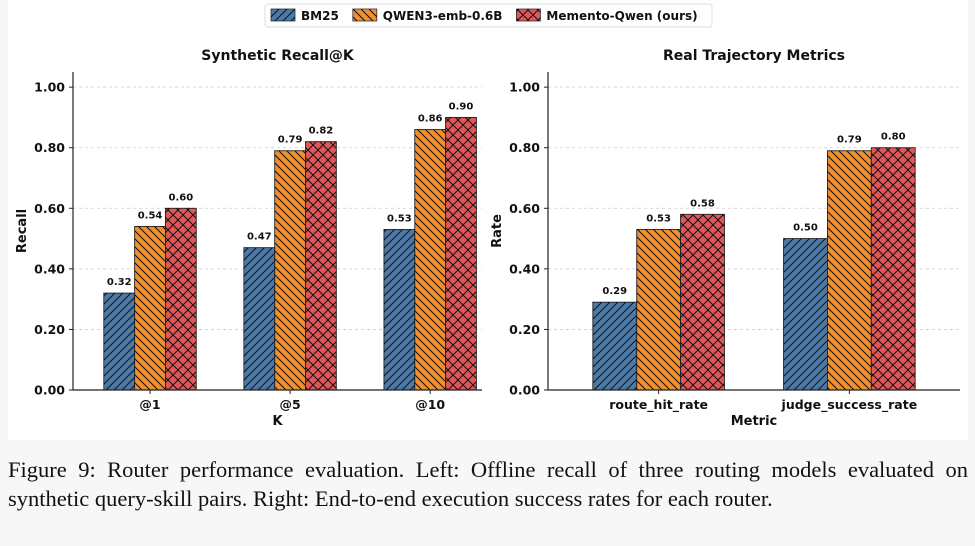  What do you see at coordinates (149, 404) in the screenshot?
I see `x-tick-label: @1` at bounding box center [149, 404].